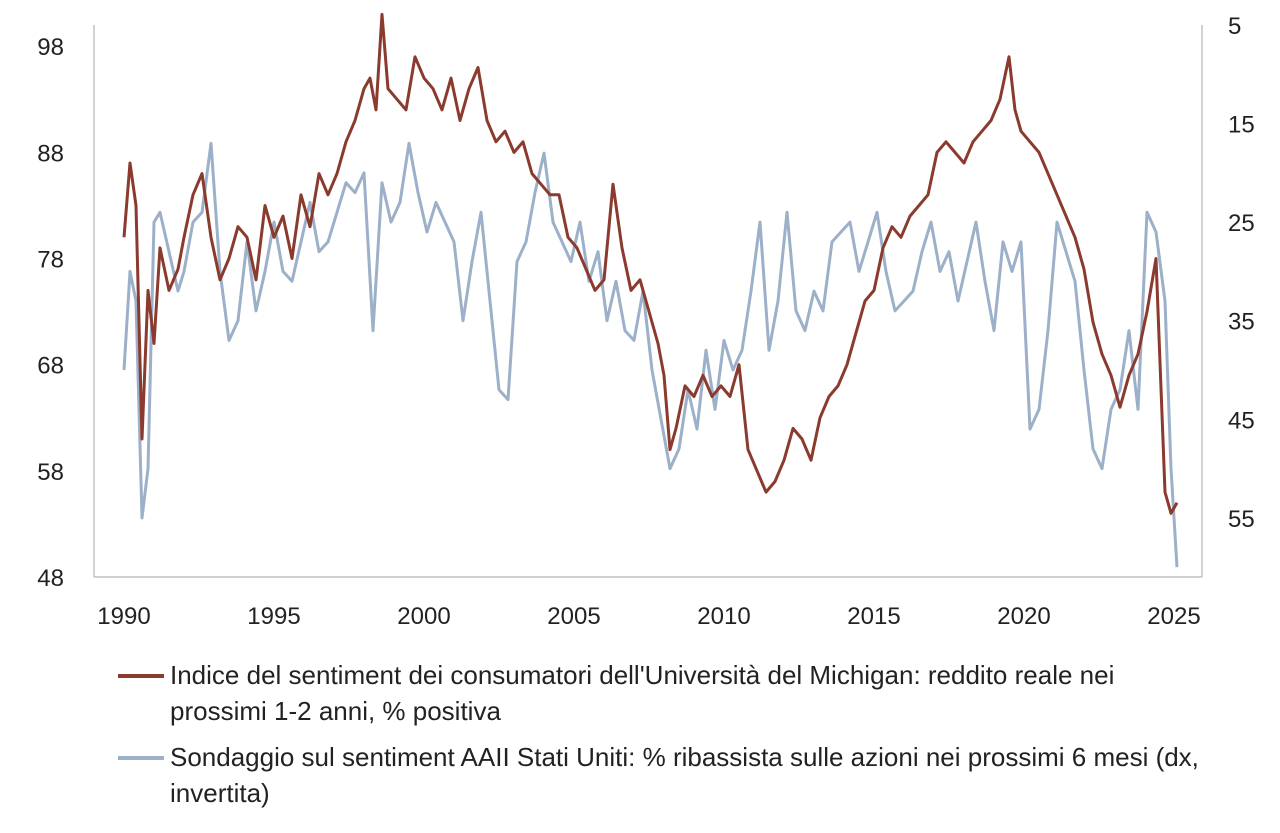 The image size is (1280, 833). What do you see at coordinates (1234, 26) in the screenshot?
I see `y-right-tick-label: 5` at bounding box center [1234, 26].